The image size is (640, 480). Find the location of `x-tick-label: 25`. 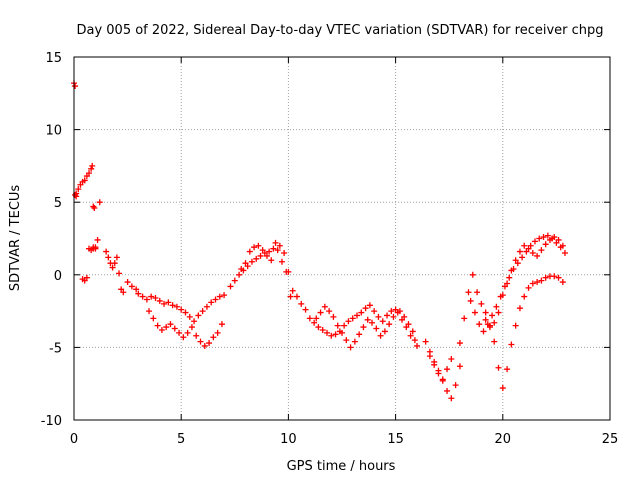

x-tick-label: 25 is located at coordinates (610, 439).